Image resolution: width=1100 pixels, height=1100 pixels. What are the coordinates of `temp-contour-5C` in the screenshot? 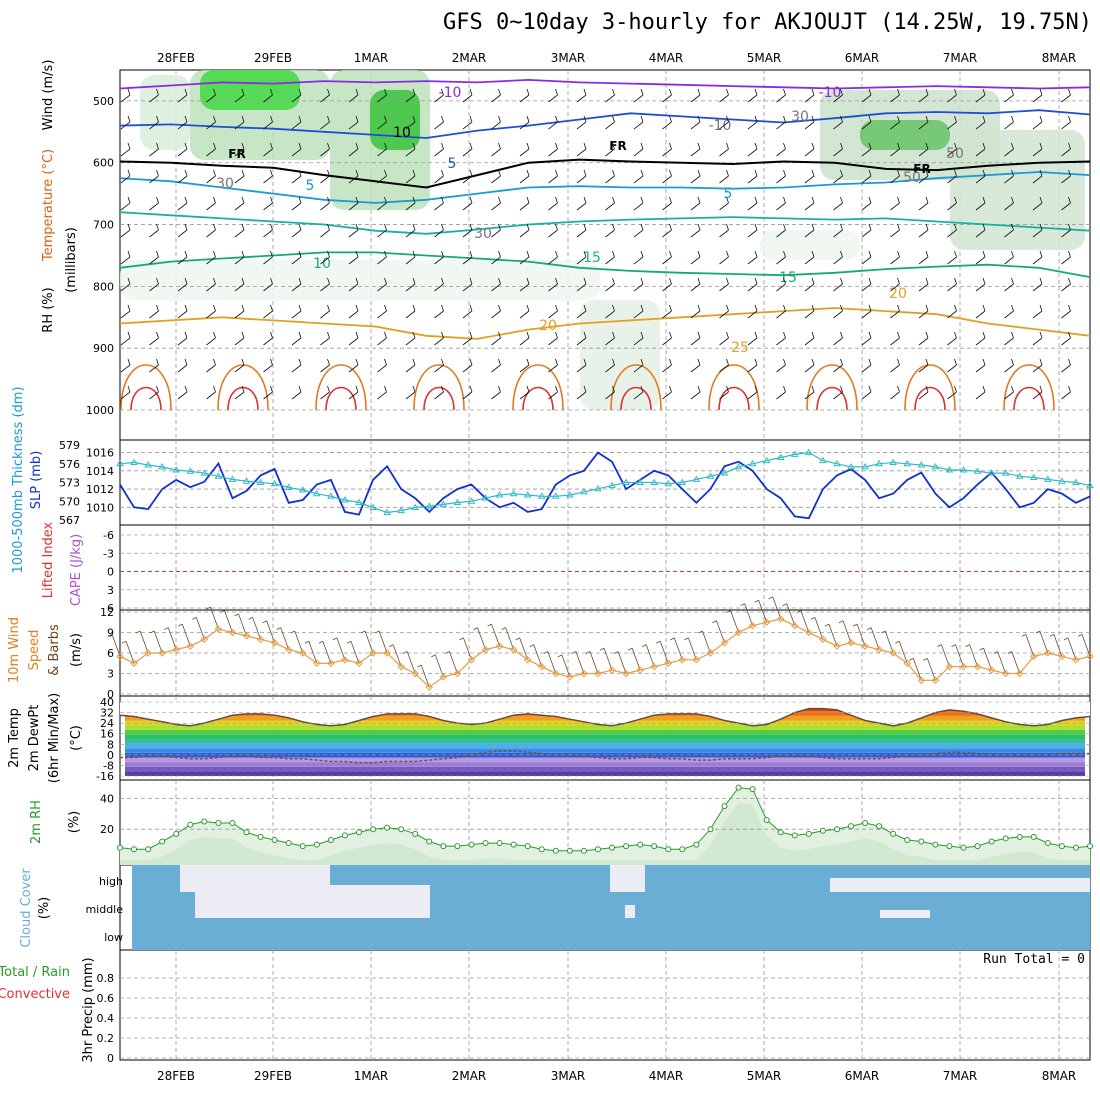 It's located at (605, 187).